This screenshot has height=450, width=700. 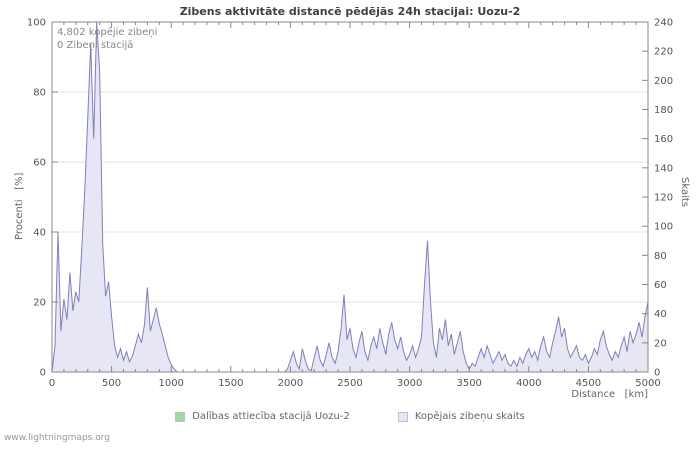 I want to click on legend-swatch-ratio, so click(x=180, y=416).